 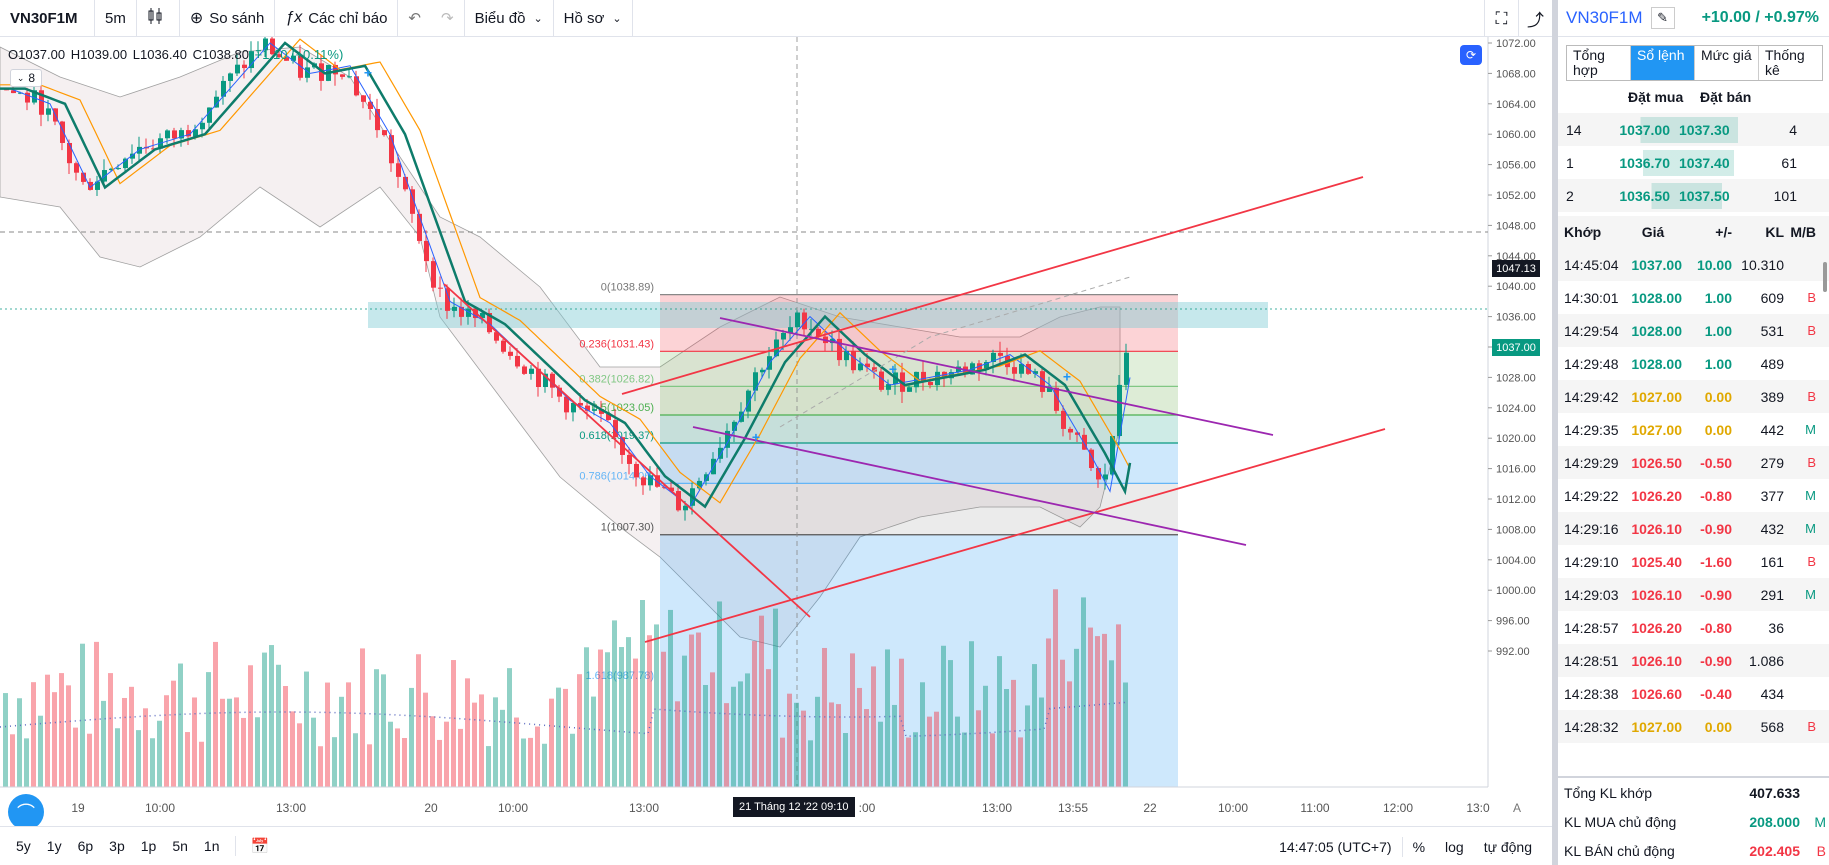 What do you see at coordinates (148, 846) in the screenshot?
I see `range-1m-button: 1p` at bounding box center [148, 846].